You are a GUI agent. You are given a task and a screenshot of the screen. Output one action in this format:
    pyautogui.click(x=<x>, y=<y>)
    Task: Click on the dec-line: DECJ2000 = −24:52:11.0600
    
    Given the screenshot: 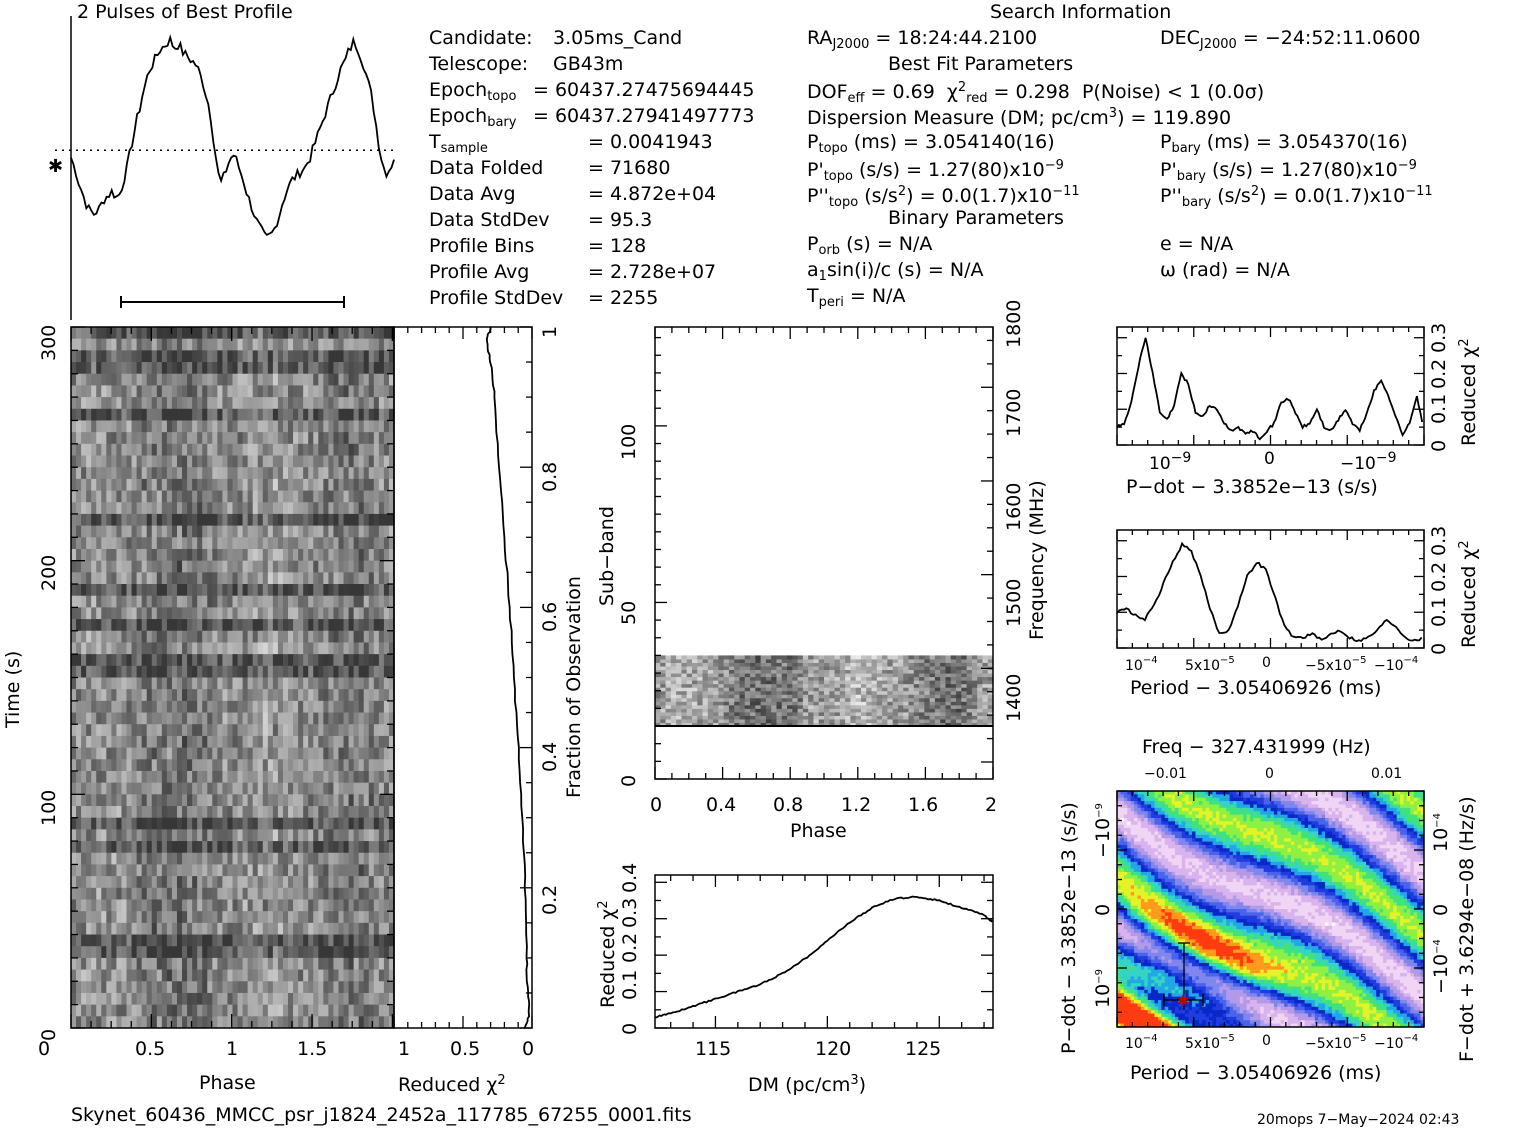 What is the action you would take?
    pyautogui.click(x=1290, y=39)
    